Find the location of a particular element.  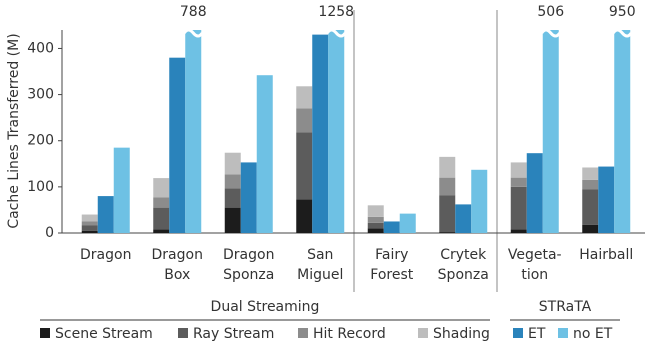

value-label: 788 is located at coordinates (193, 12).